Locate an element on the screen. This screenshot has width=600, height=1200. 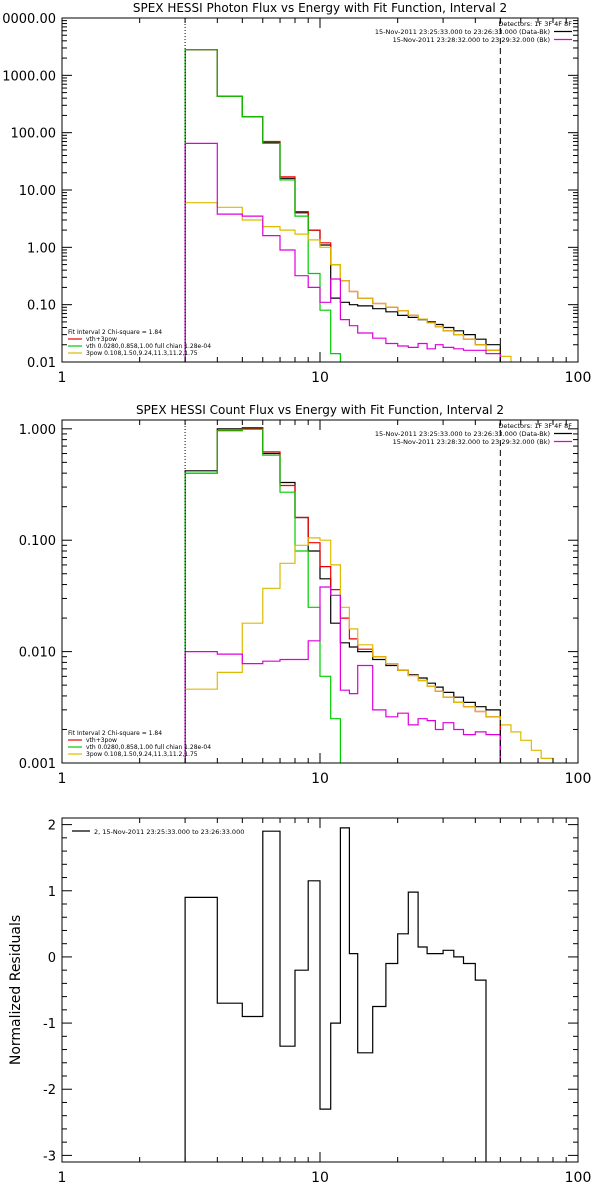
y-tick-label: 1.00 is located at coordinates (41, 248).